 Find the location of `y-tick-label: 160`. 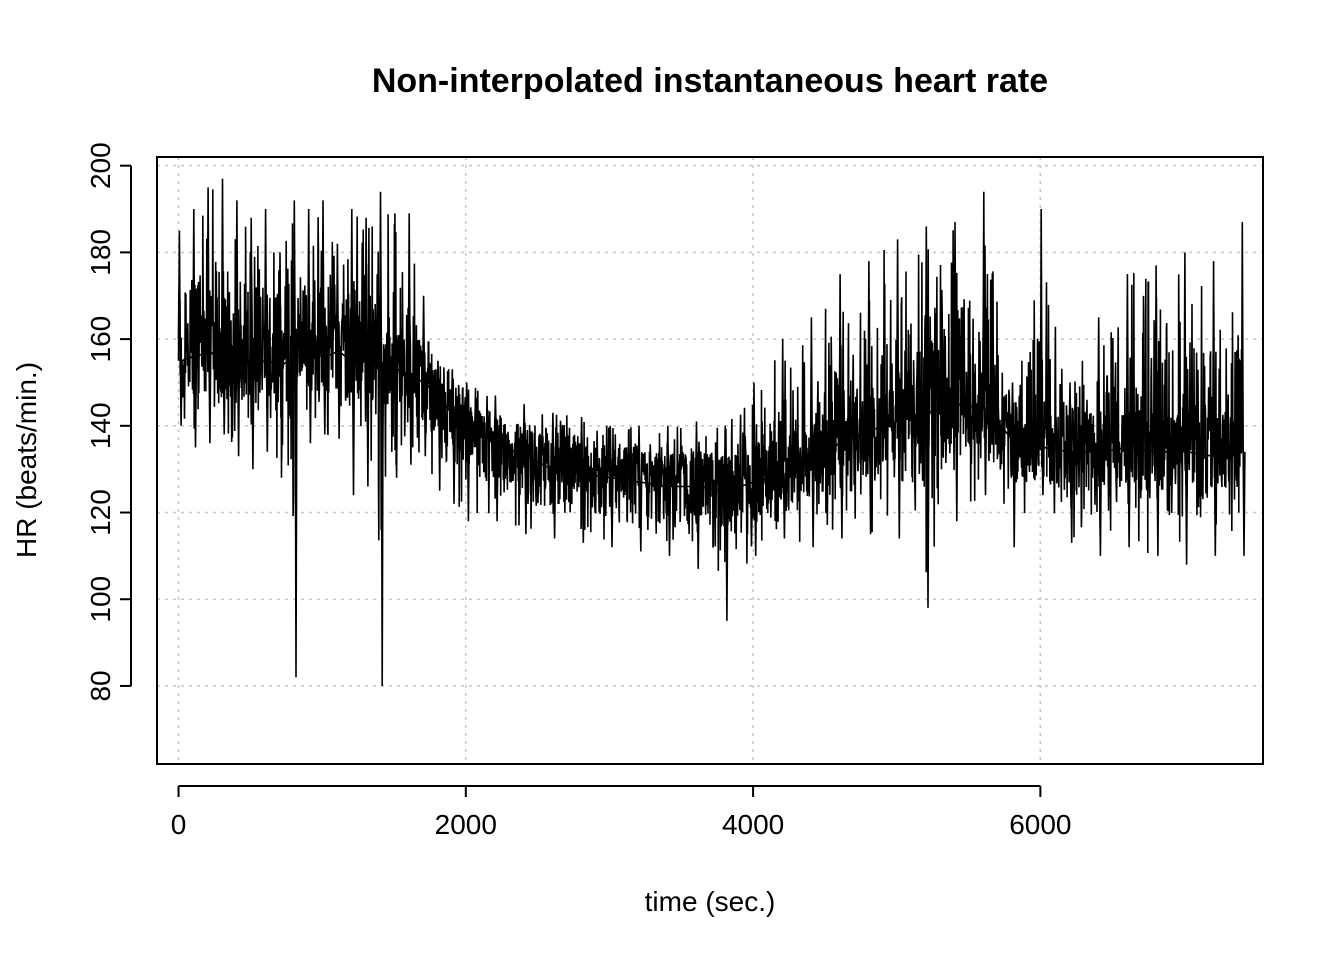

y-tick-label: 160 is located at coordinates (100, 339).